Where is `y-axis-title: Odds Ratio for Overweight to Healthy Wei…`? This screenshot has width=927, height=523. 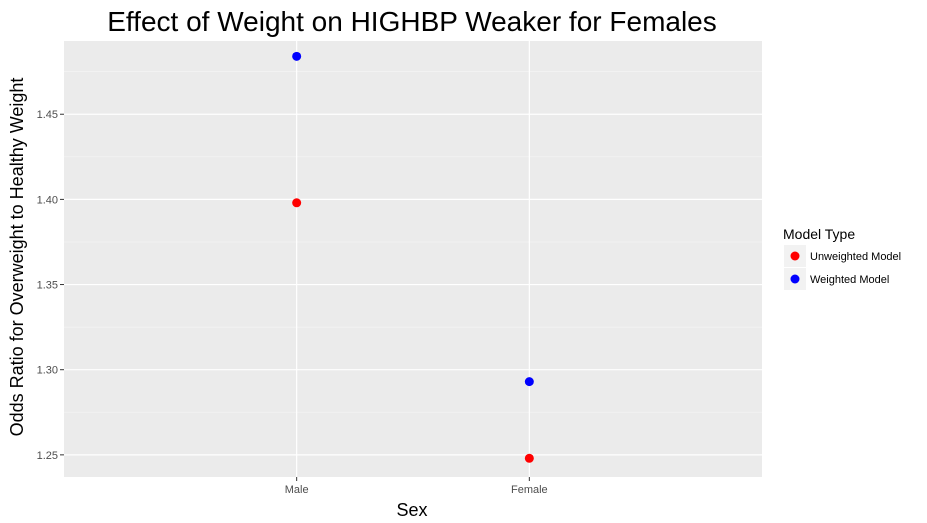
y-axis-title: Odds Ratio for Overweight to Healthy Wei… is located at coordinates (17, 257).